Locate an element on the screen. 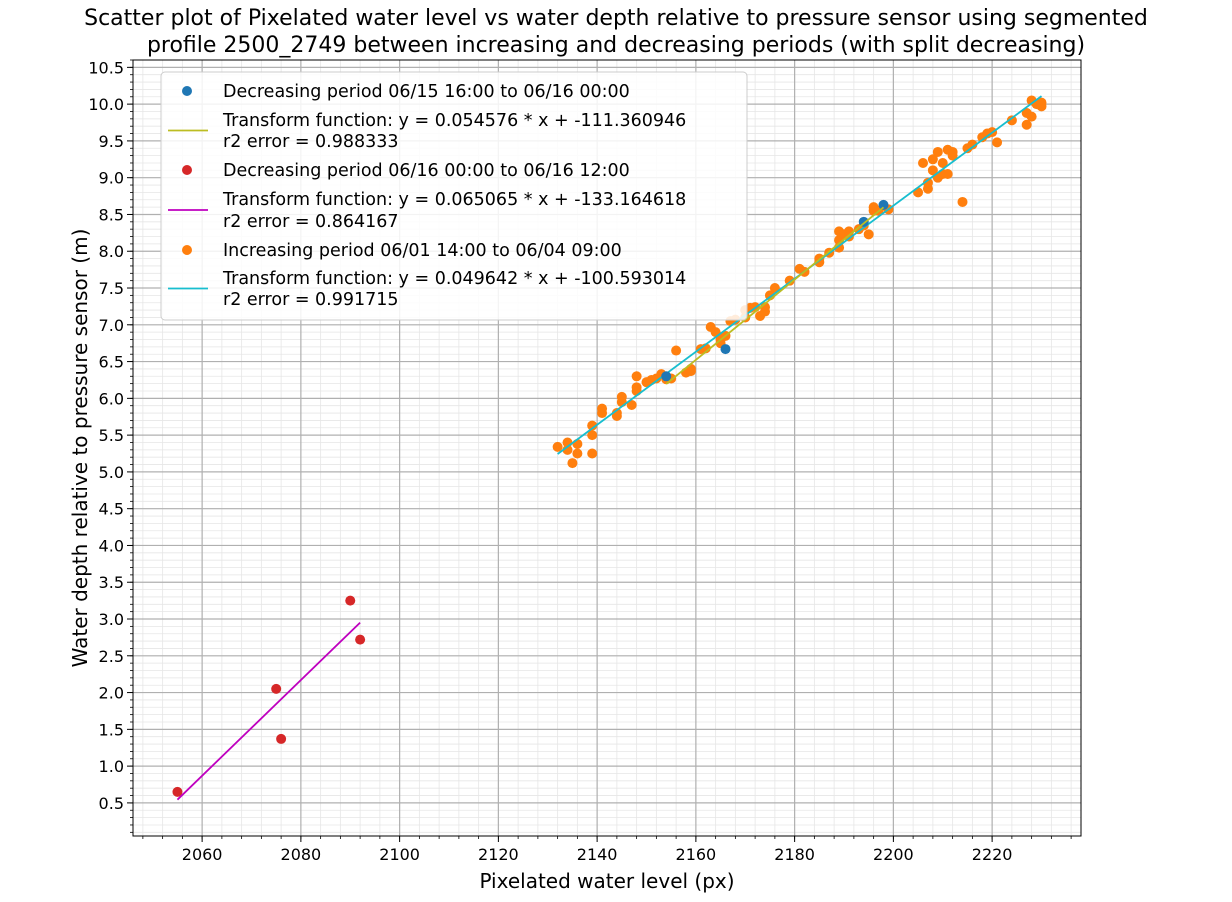  y-tick-label: 2.5 is located at coordinates (111, 656).